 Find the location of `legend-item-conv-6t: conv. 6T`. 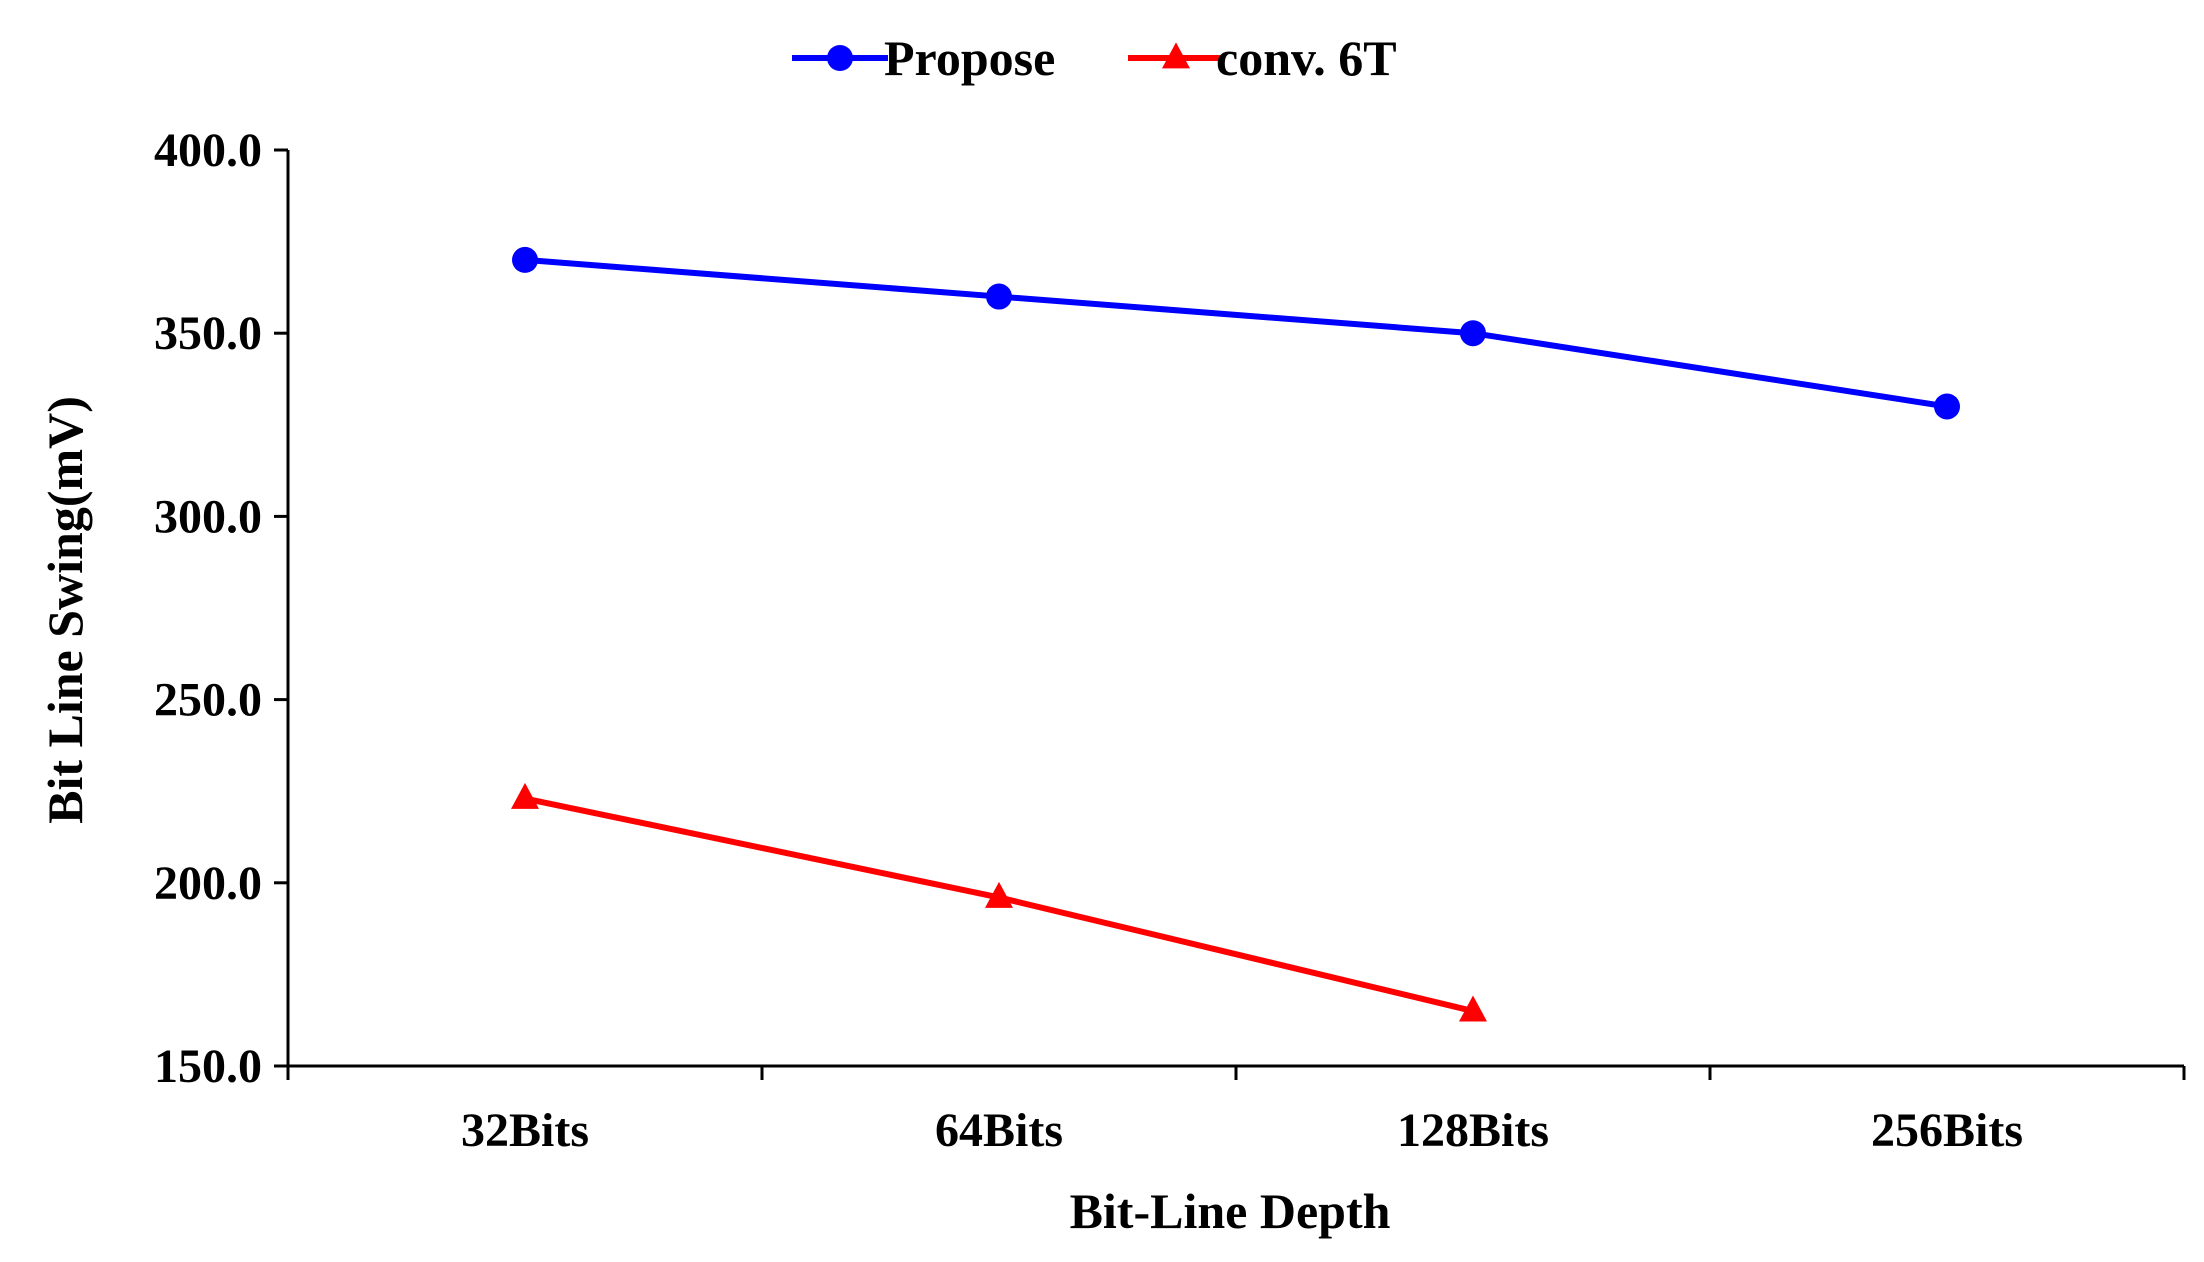

legend-item-conv-6t: conv. 6T is located at coordinates (1262, 58).